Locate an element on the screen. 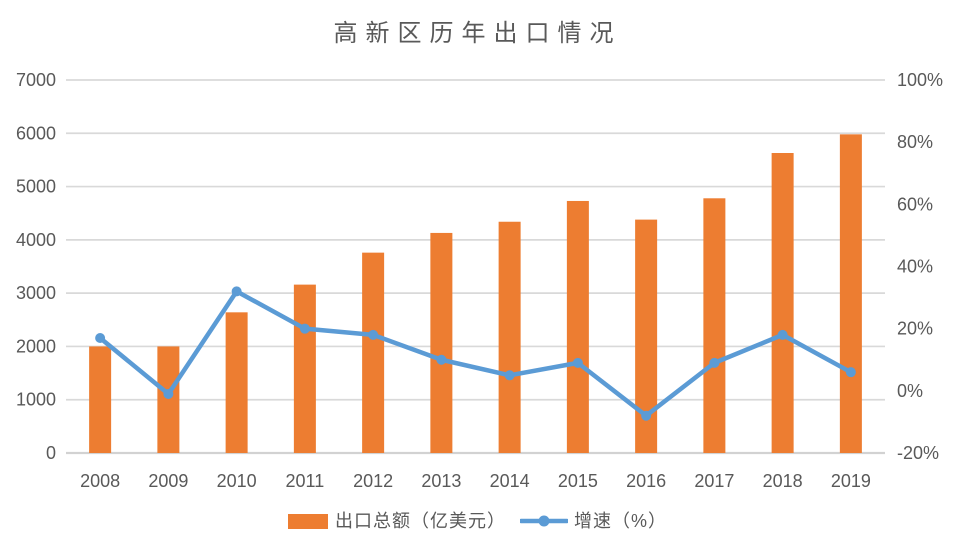 The width and height of the screenshot is (955, 552). bar-2017 is located at coordinates (714, 325).